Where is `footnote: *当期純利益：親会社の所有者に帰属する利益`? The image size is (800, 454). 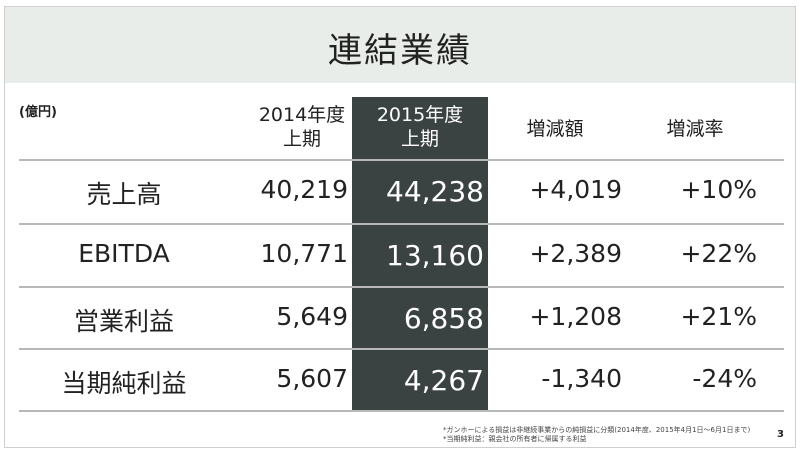
footnote: *当期純利益：親会社の所有者に帰属する利益 is located at coordinates (515, 439).